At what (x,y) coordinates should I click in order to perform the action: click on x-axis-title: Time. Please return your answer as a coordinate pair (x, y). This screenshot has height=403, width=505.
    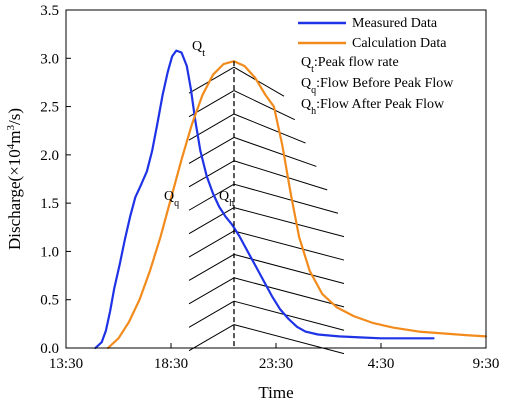
    Looking at the image, I should click on (275, 392).